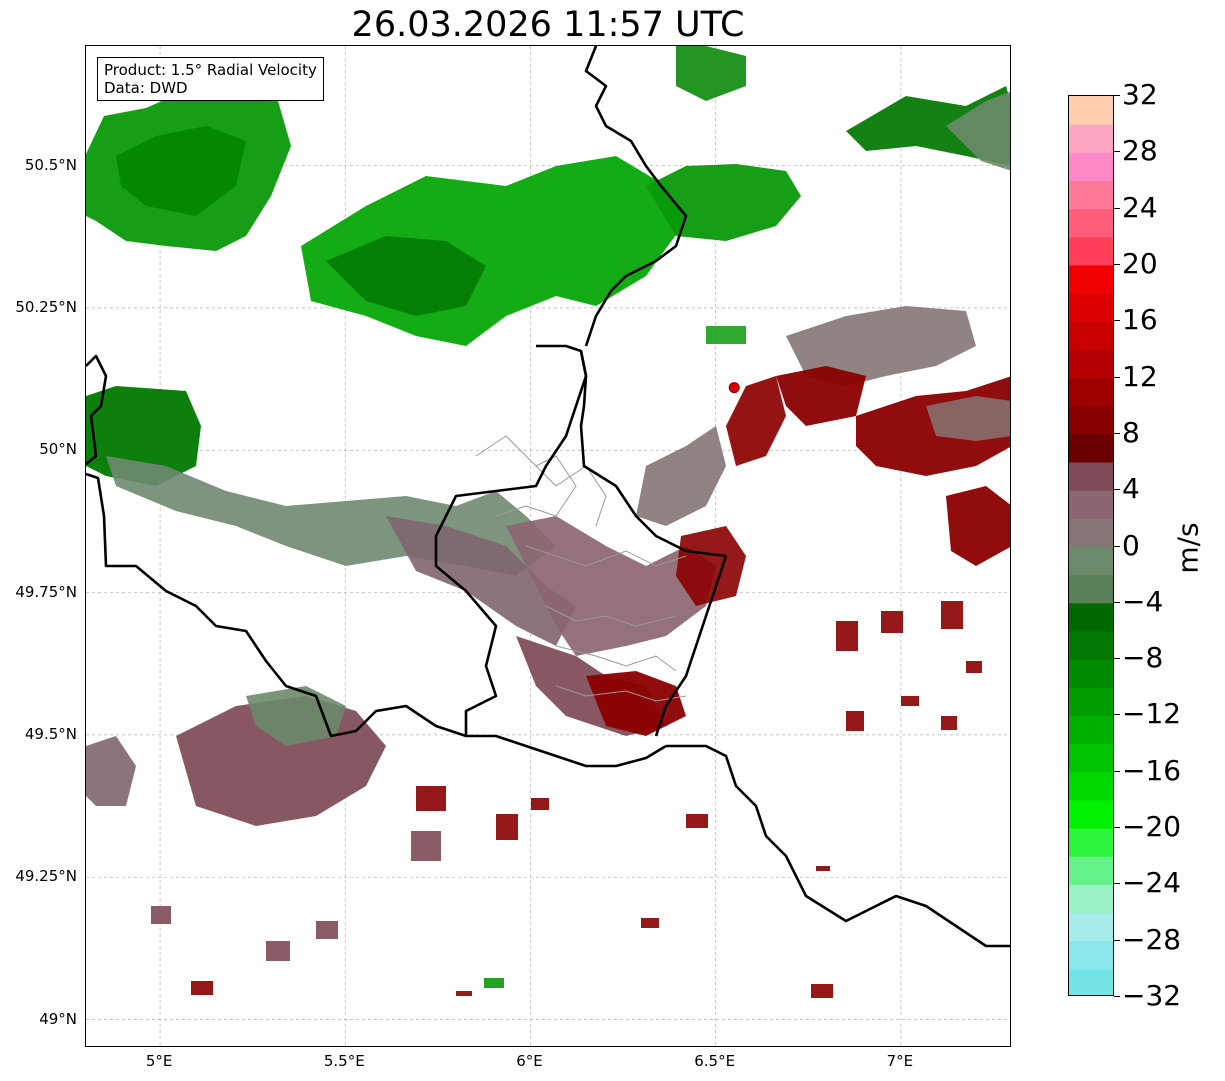 This screenshot has height=1081, width=1225. I want to click on info-product: Product: 1.5° Radial Velocity, so click(210, 70).